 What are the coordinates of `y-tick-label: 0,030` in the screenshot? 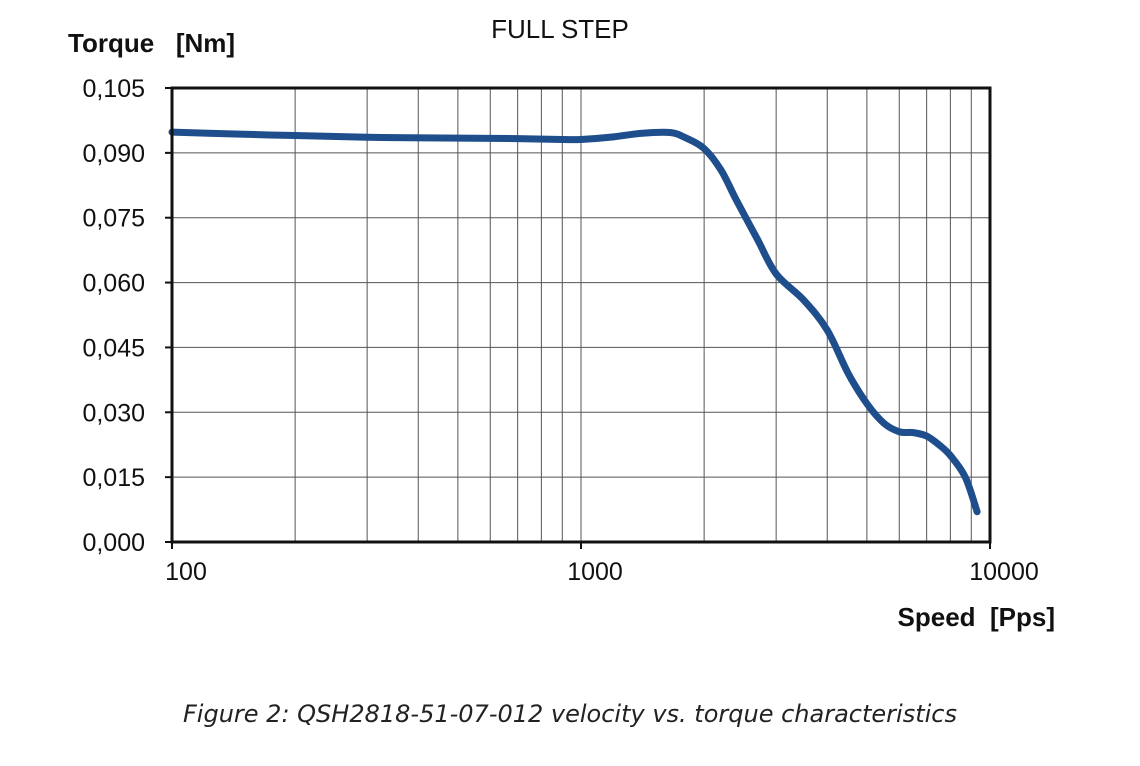 It's located at (113, 413).